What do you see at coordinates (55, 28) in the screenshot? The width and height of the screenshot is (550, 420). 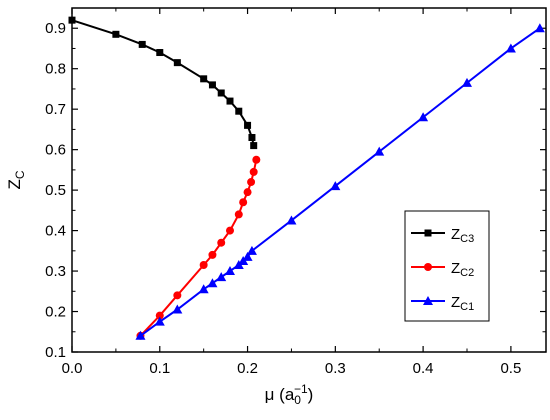 I see `y-tick-label: 0.9` at bounding box center [55, 28].